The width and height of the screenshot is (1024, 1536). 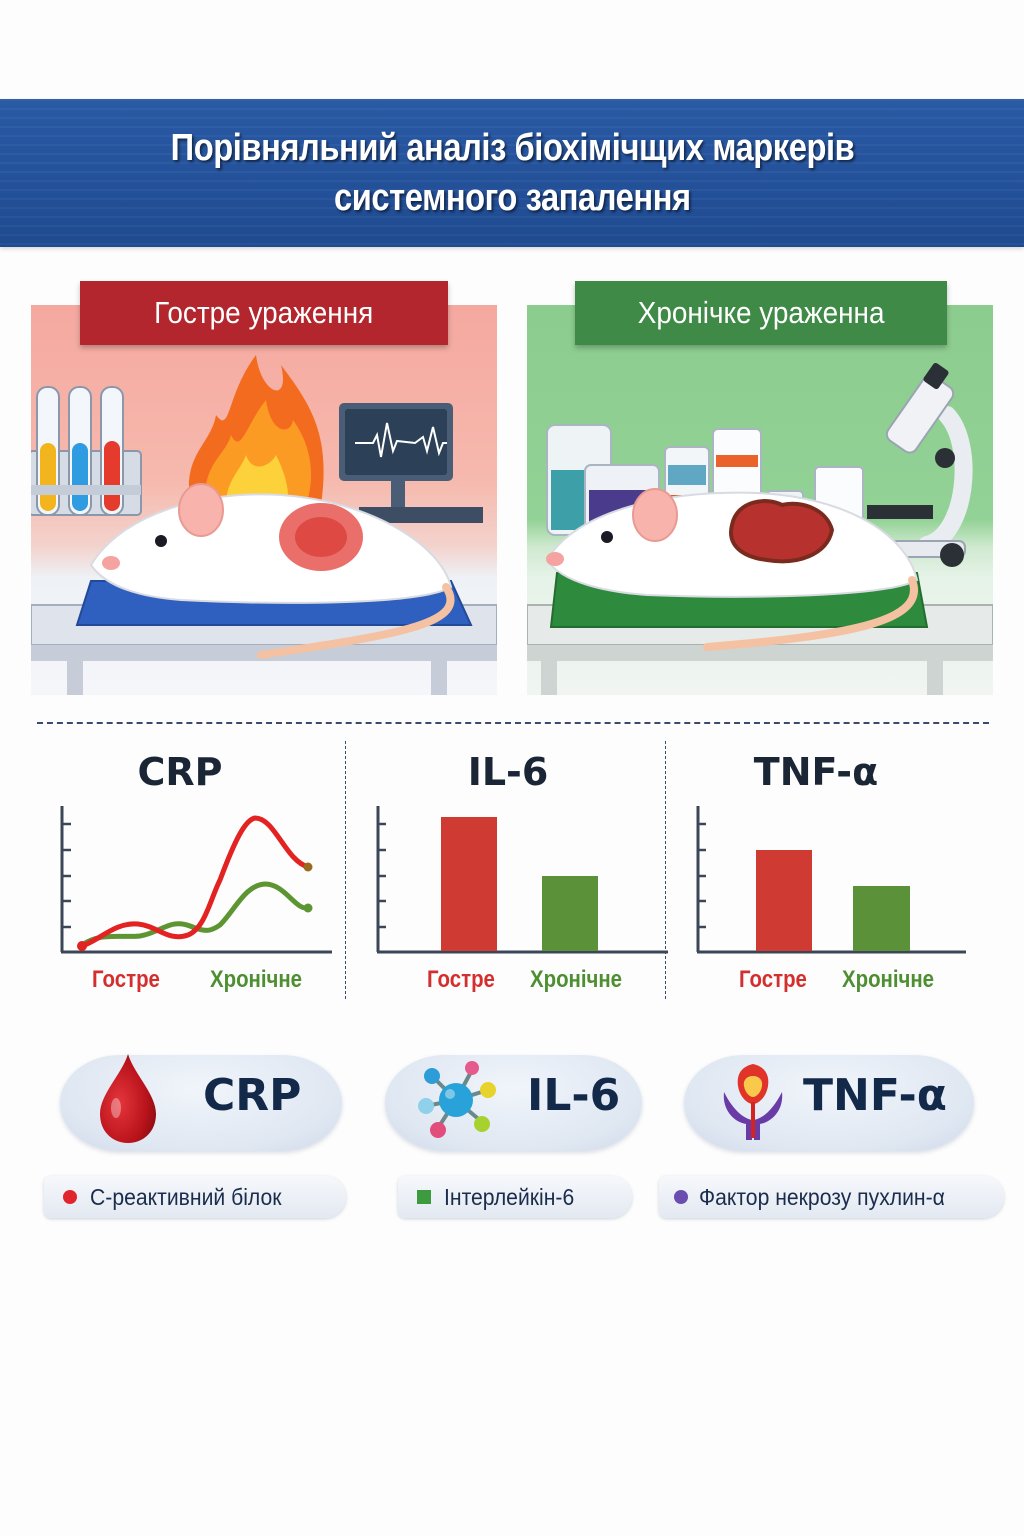 I want to click on red-circle-icon, so click(x=70, y=1197).